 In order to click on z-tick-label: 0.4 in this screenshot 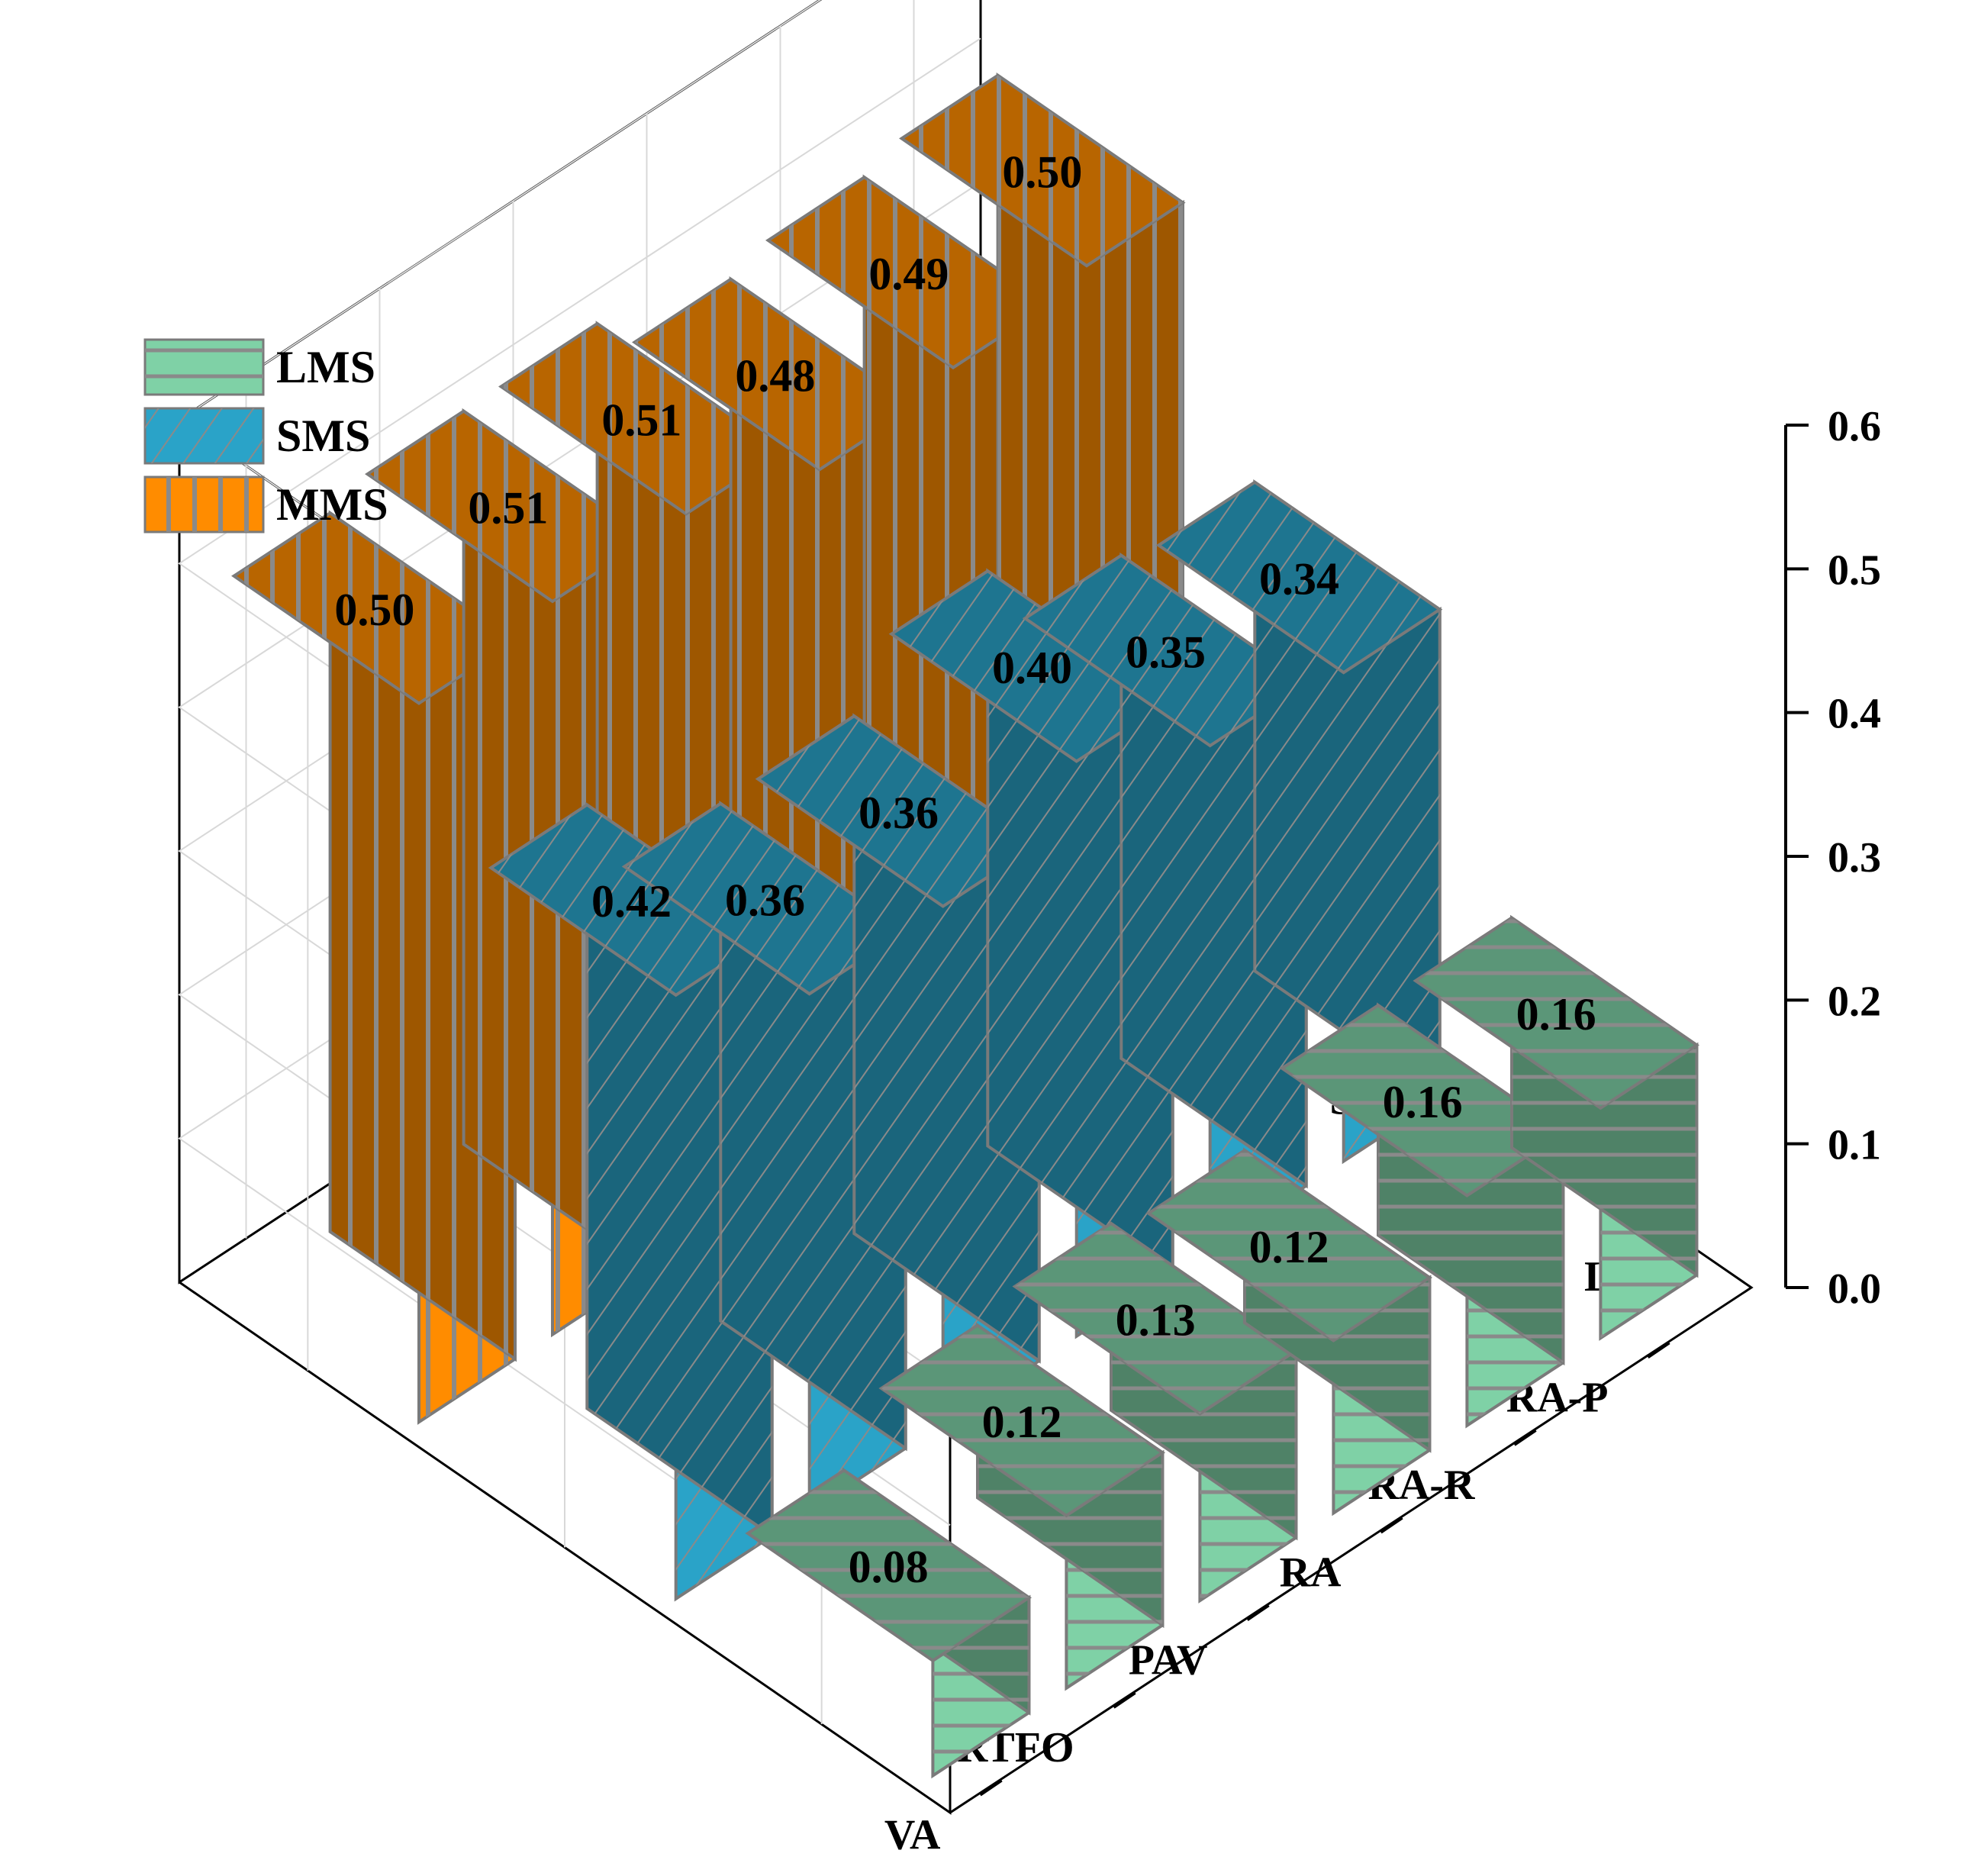, I will do `click(1854, 714)`.